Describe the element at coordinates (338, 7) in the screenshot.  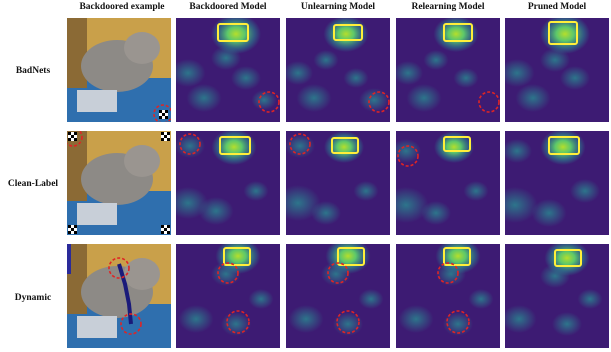
I see `column-header-unlearning-model: Unlearning Model` at that location.